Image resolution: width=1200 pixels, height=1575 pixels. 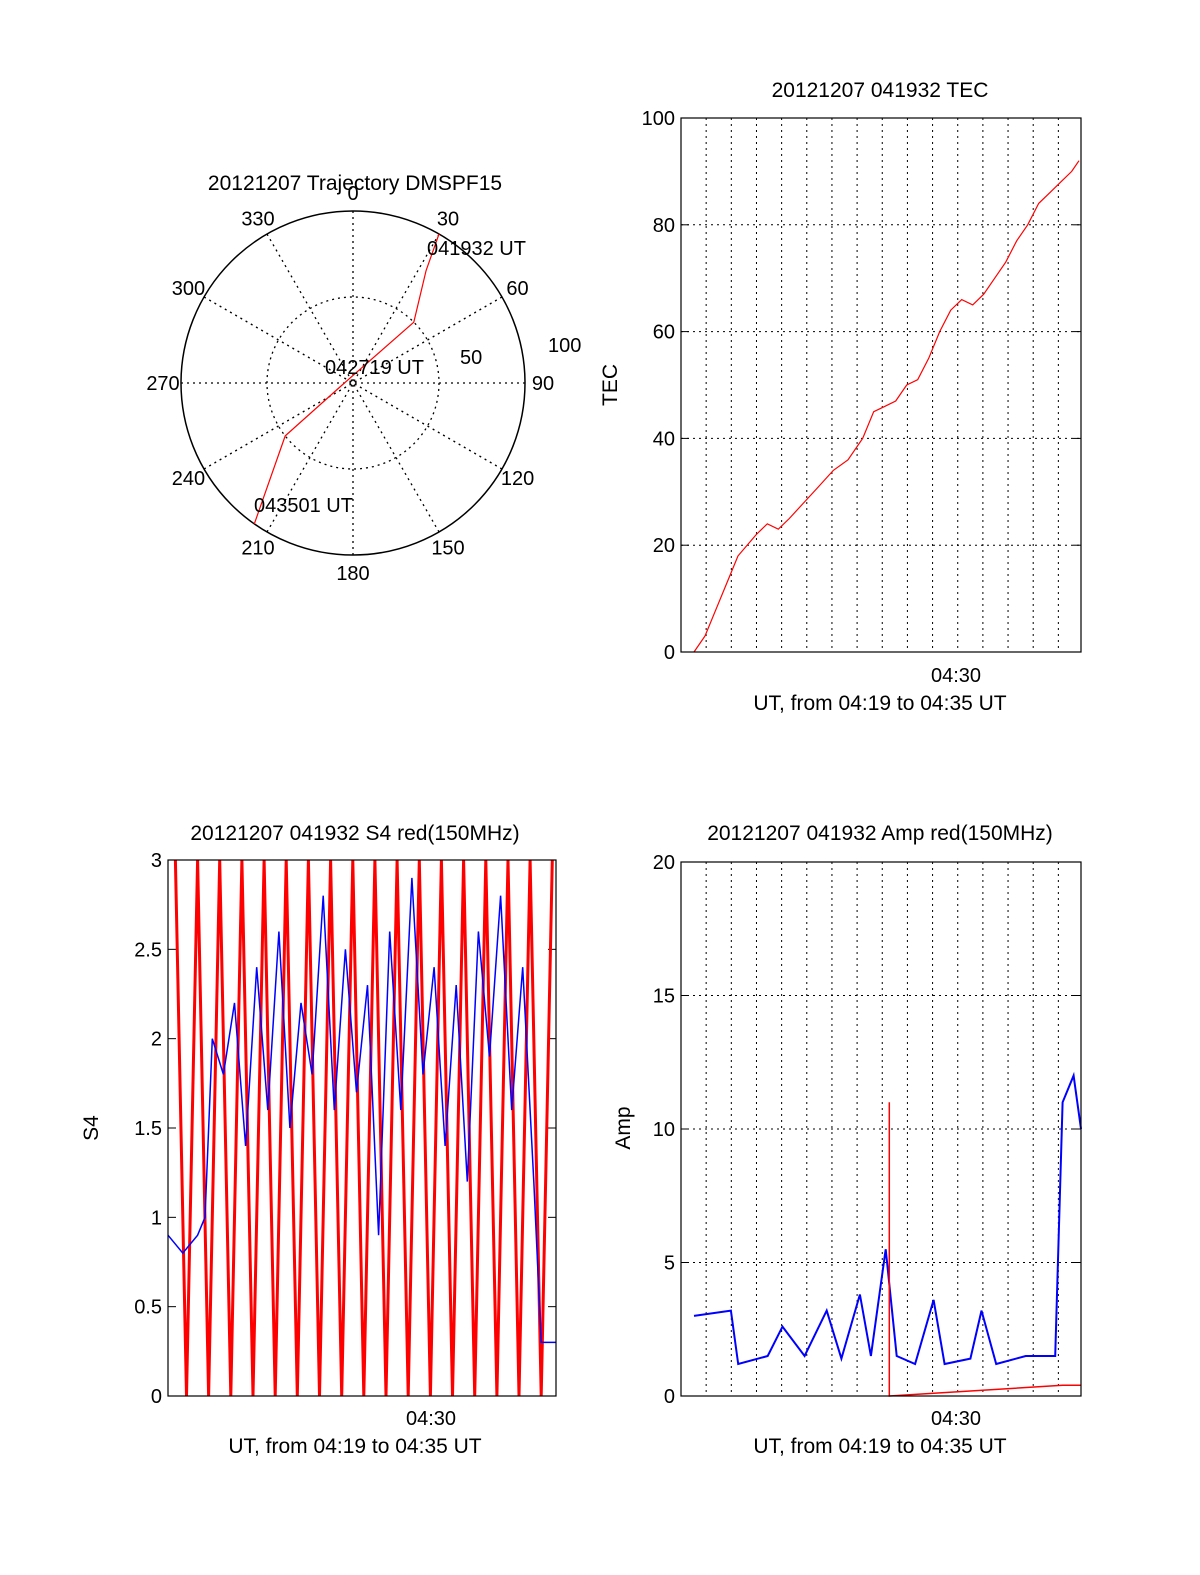 I want to click on polar-angle-label-120: 120, so click(x=517, y=479).